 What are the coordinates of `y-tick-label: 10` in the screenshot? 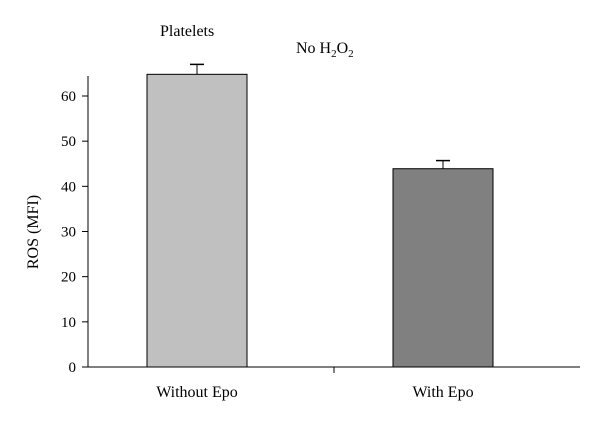 It's located at (68, 323).